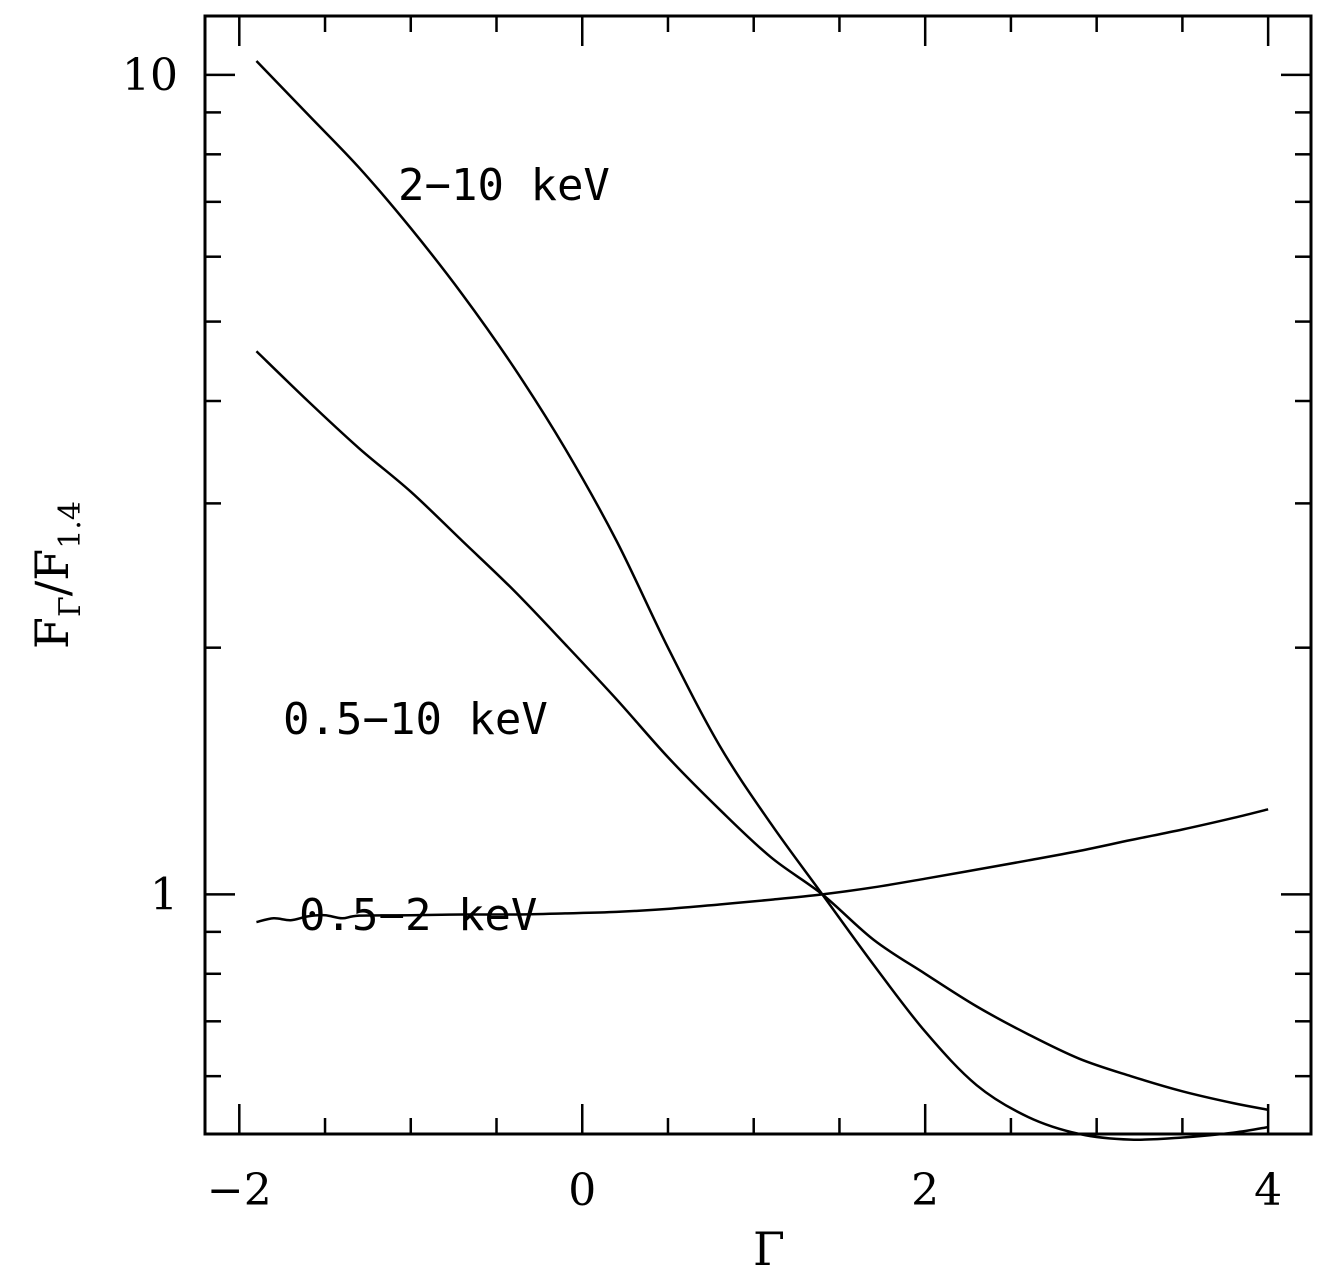 The image size is (1336, 1281). Describe the element at coordinates (70, 606) in the screenshot. I see `y-axis-label-sub1: Γ` at that location.